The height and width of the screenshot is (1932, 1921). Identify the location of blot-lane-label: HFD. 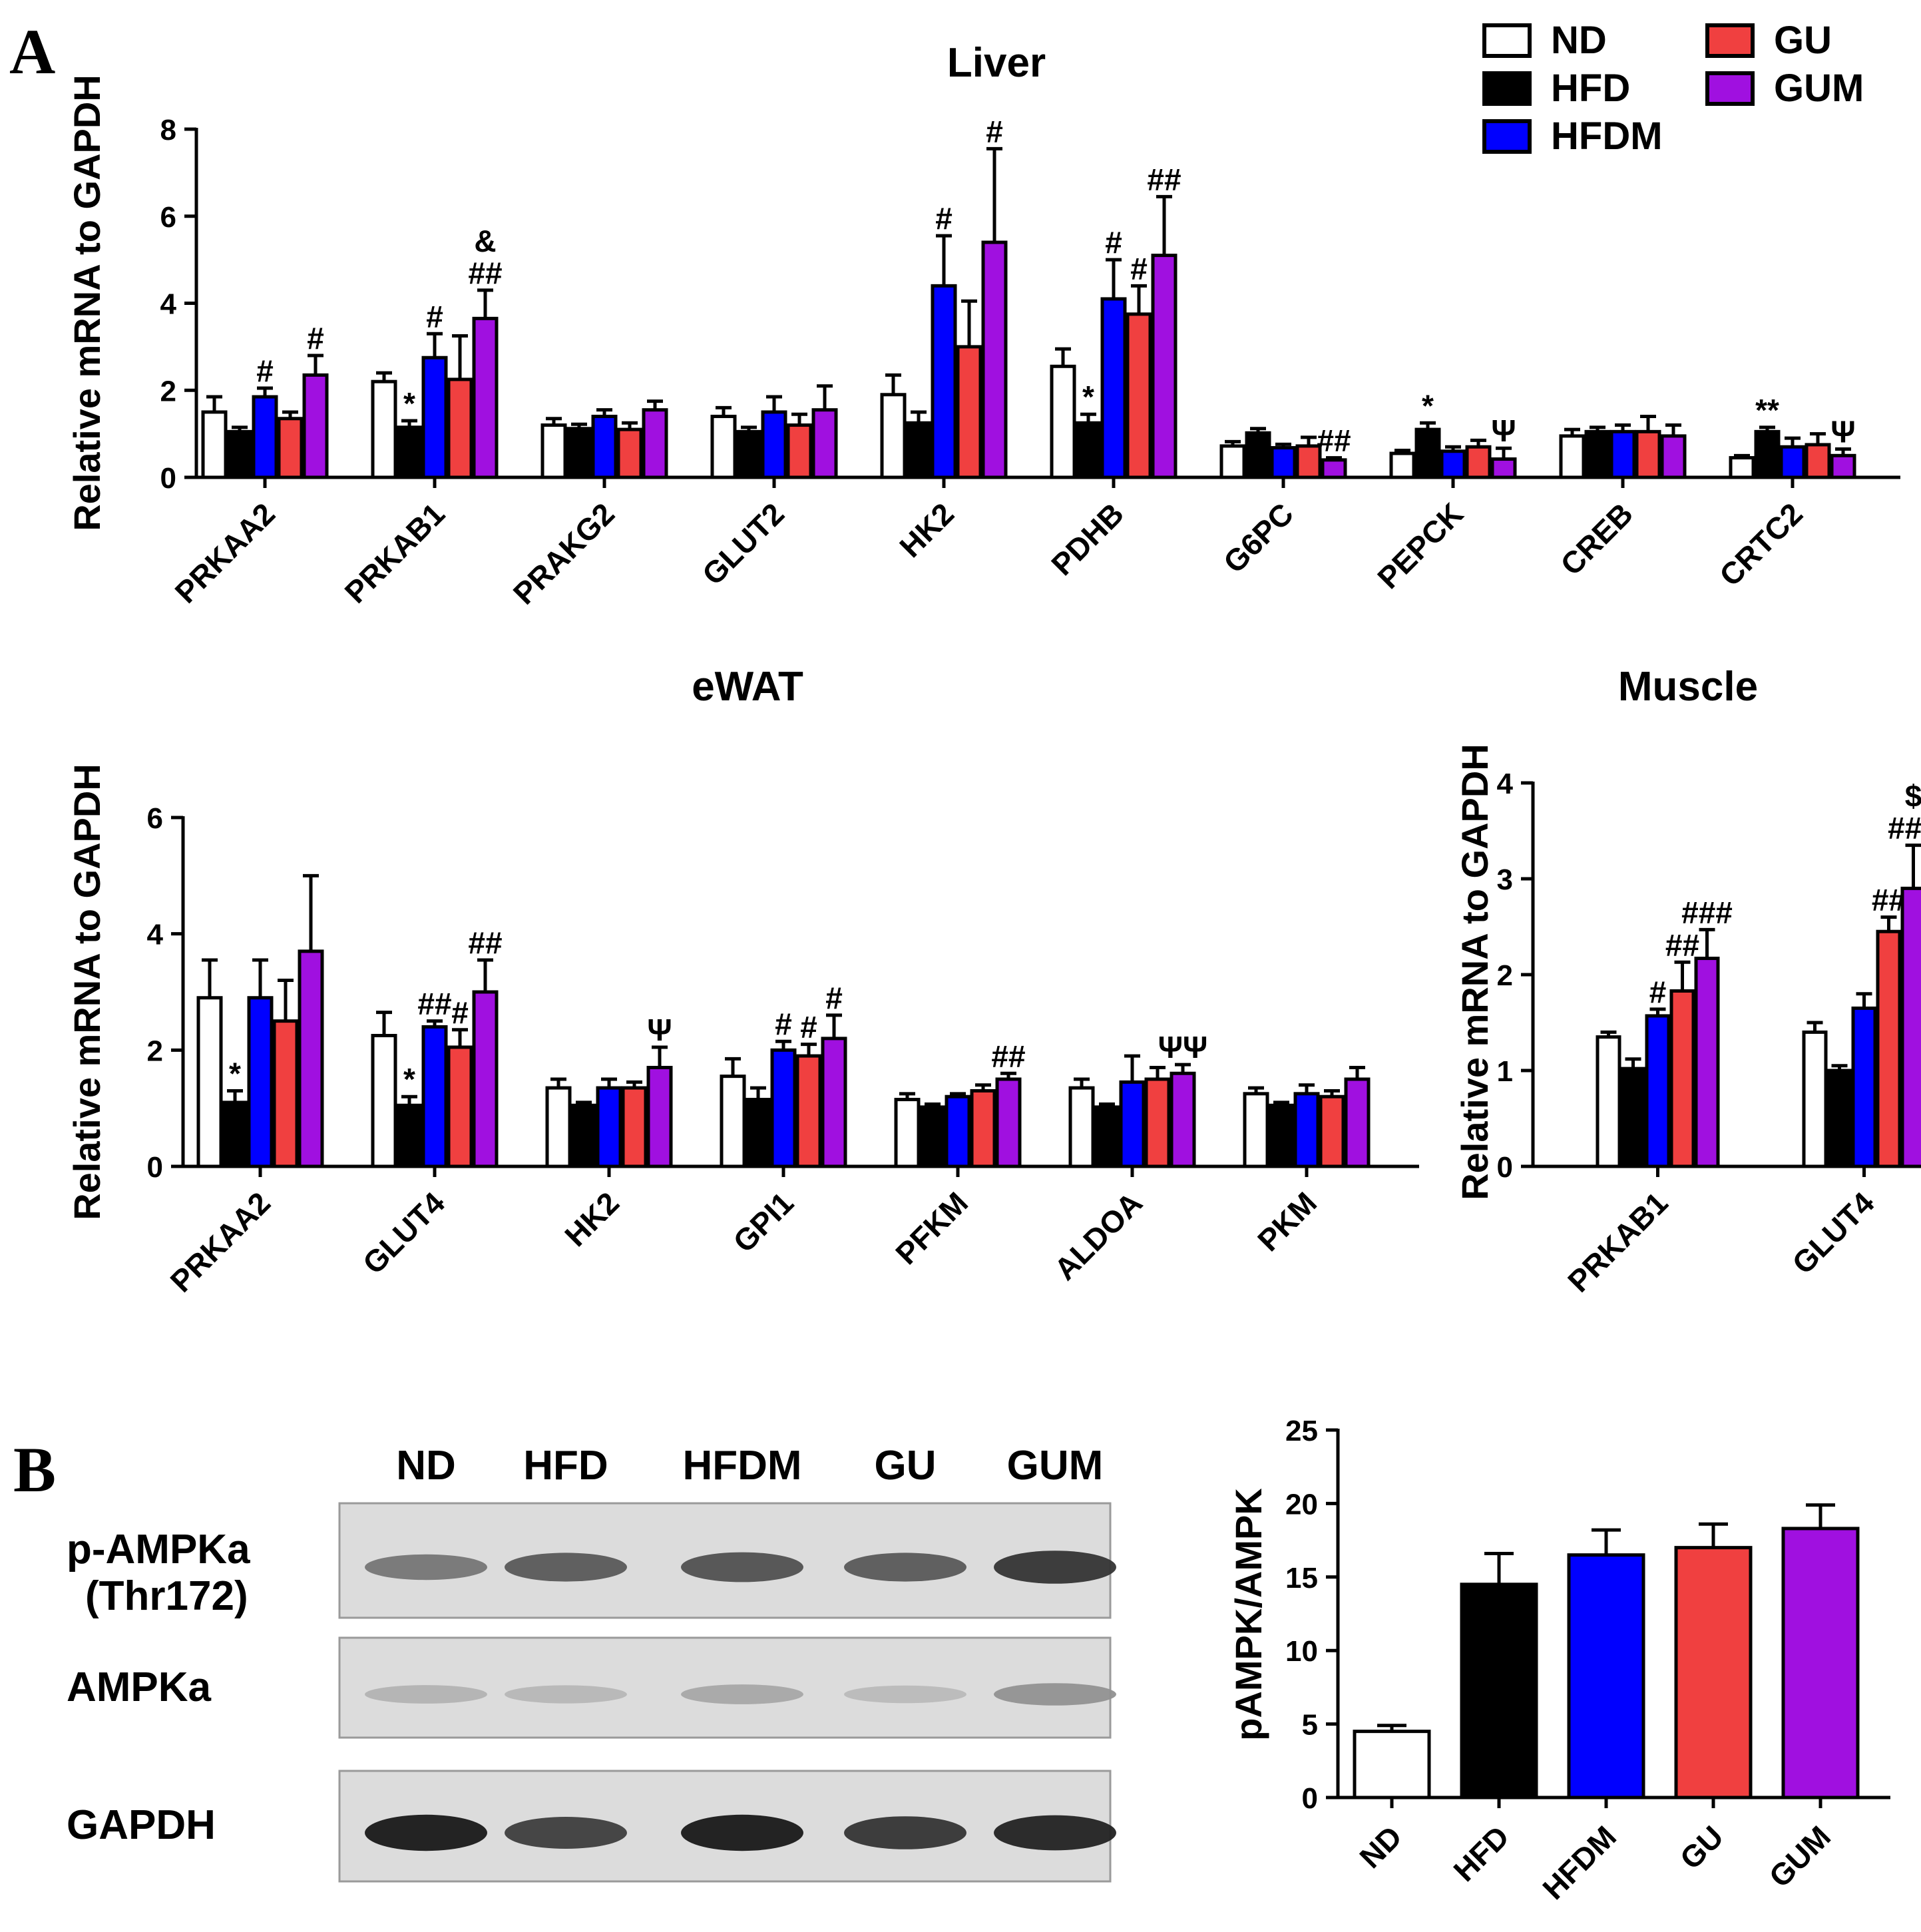
(565, 1466).